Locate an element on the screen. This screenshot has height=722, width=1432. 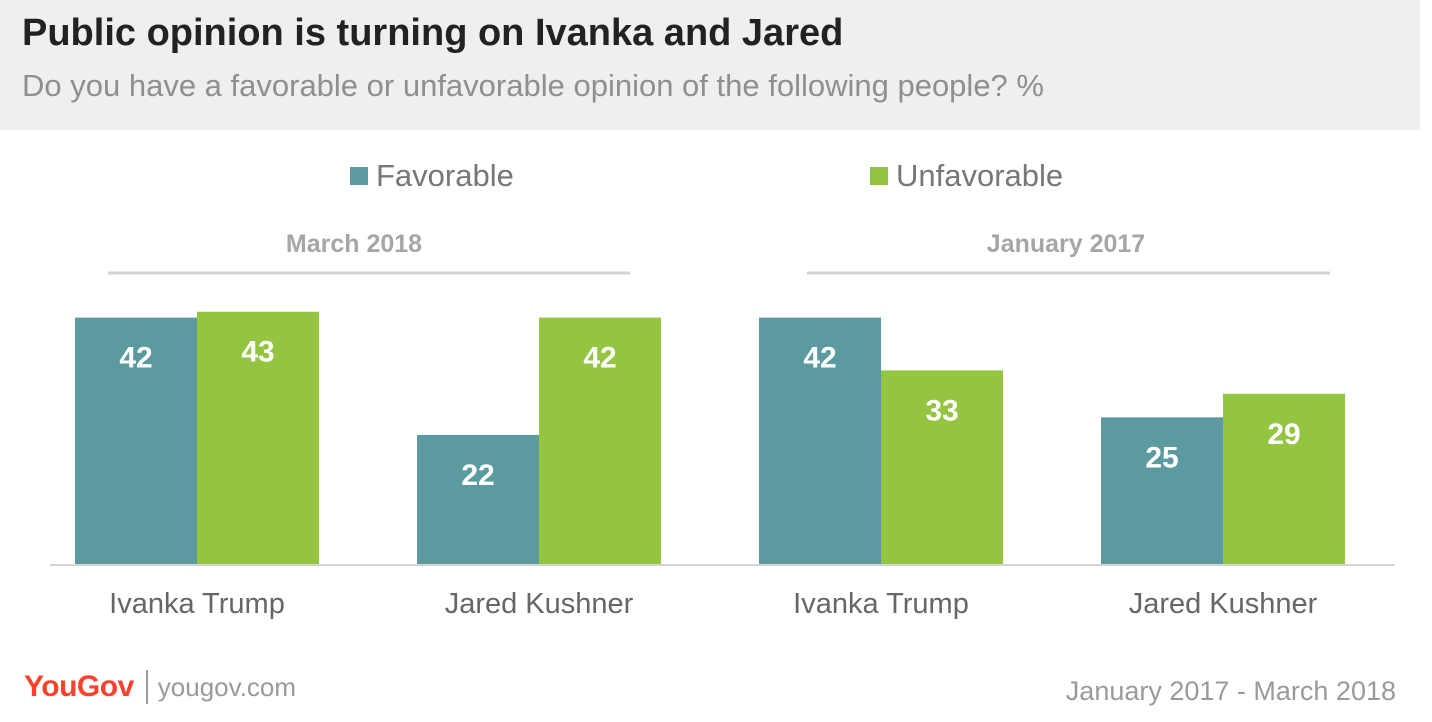
bar-value-label-0-0-1: 43 is located at coordinates (257, 352).